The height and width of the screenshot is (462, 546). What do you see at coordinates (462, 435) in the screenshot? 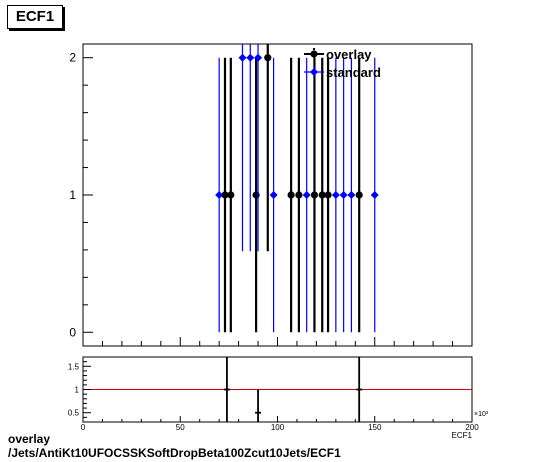
I see `x-axis-label: ECF1` at bounding box center [462, 435].